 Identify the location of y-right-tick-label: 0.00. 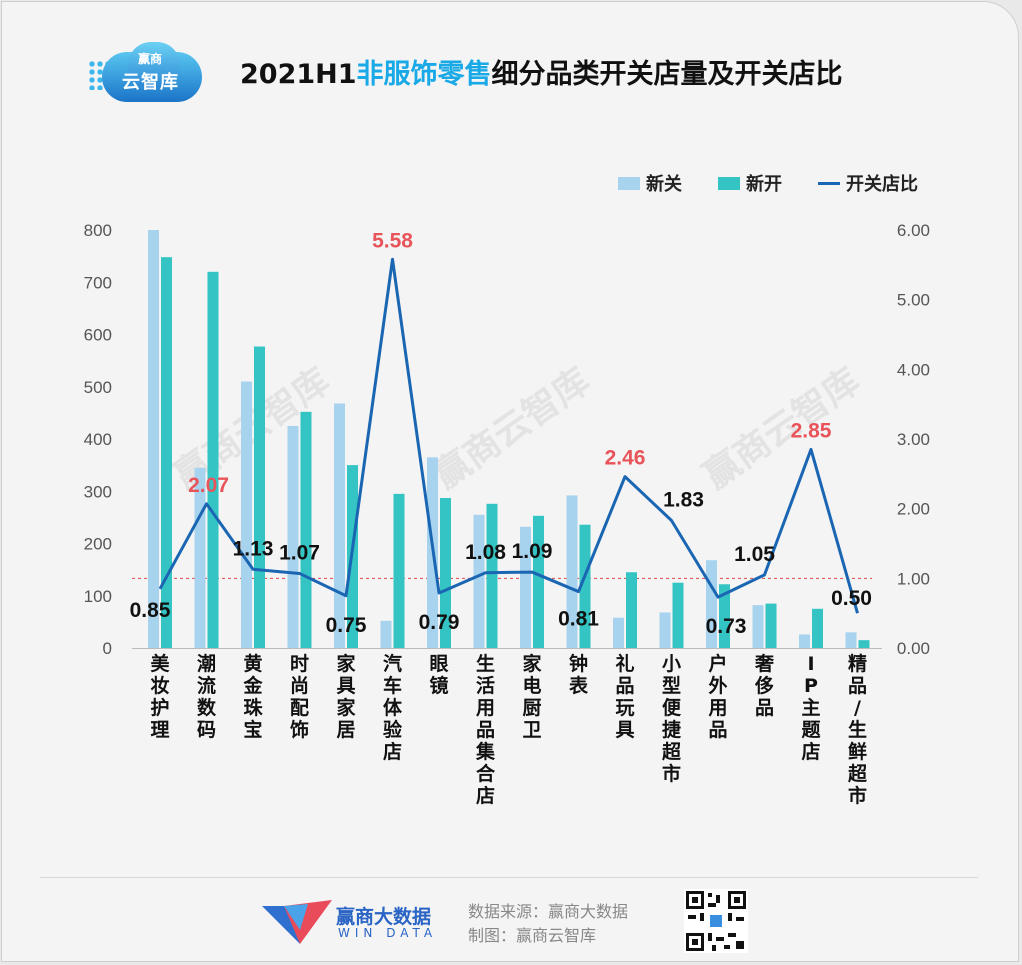
(913, 648).